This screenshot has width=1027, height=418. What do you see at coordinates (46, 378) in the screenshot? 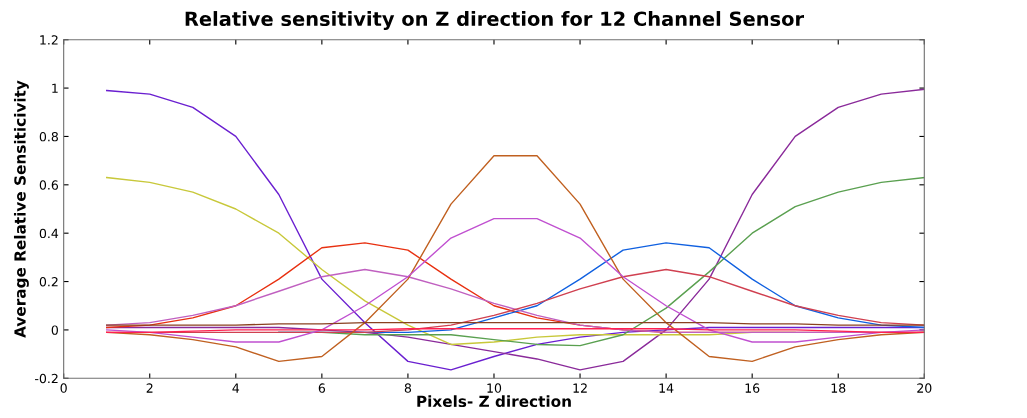
I see `y-tick-label: -0.2` at bounding box center [46, 378].